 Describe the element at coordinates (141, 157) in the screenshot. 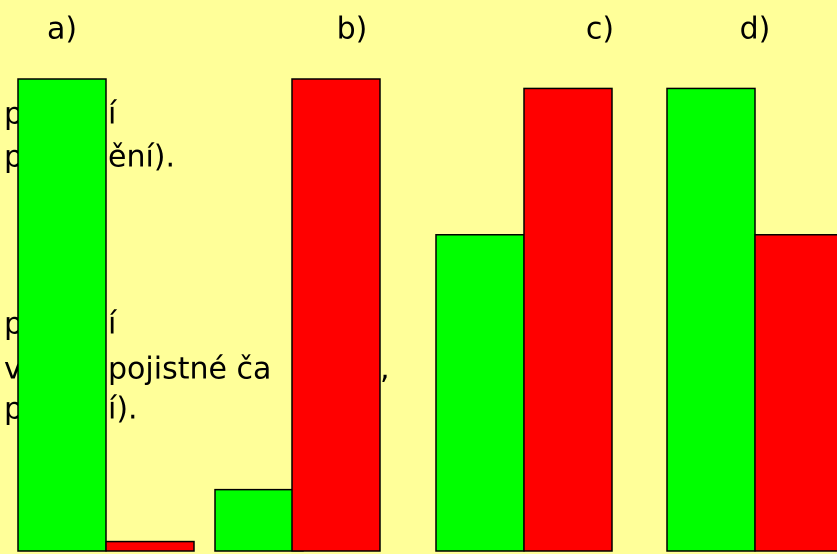

I see `text-fragment: ění).` at that location.